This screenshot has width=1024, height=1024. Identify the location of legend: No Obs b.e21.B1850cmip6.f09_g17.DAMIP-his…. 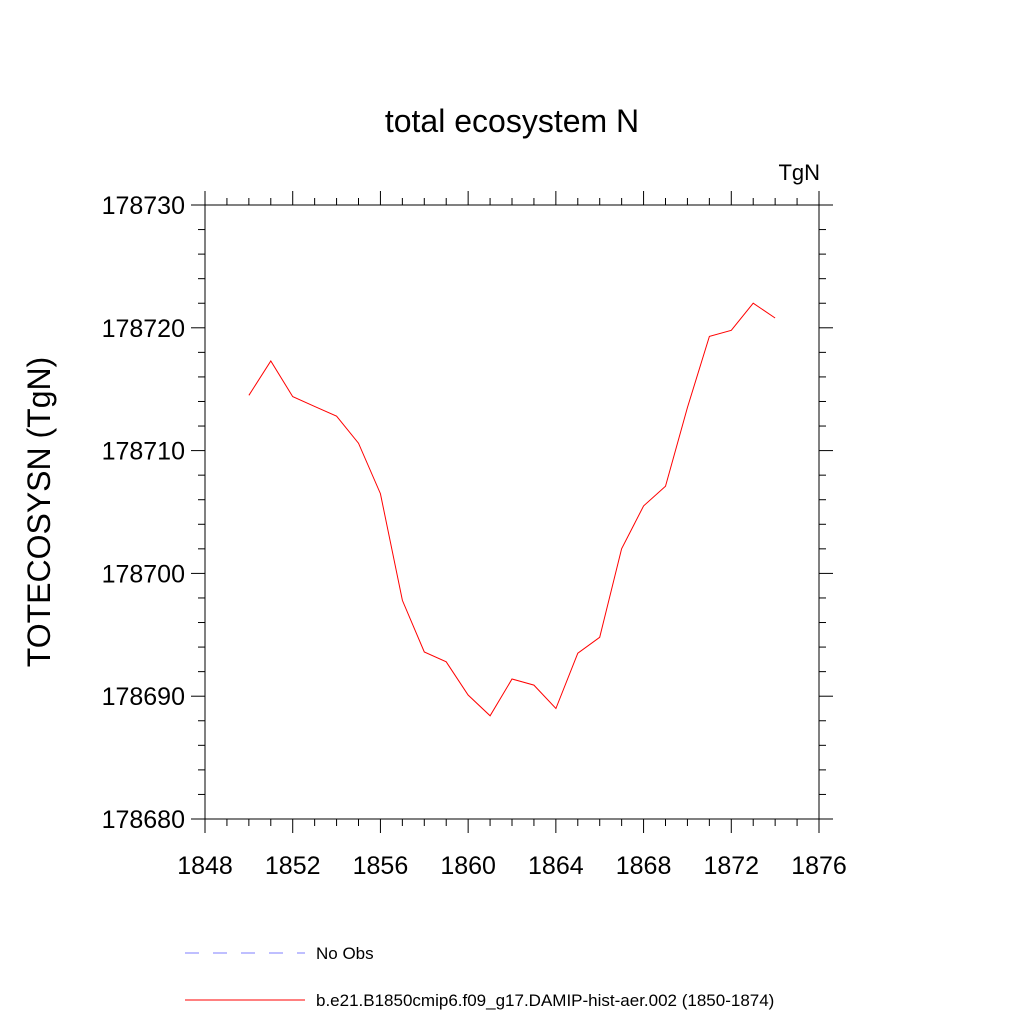
(479, 977).